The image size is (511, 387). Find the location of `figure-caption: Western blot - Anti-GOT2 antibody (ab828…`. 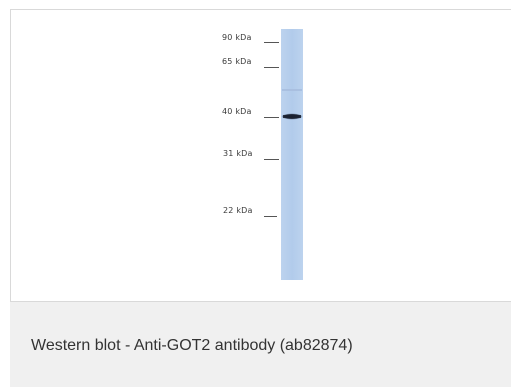

figure-caption: Western blot - Anti-GOT2 antibody (ab828… is located at coordinates (192, 345).